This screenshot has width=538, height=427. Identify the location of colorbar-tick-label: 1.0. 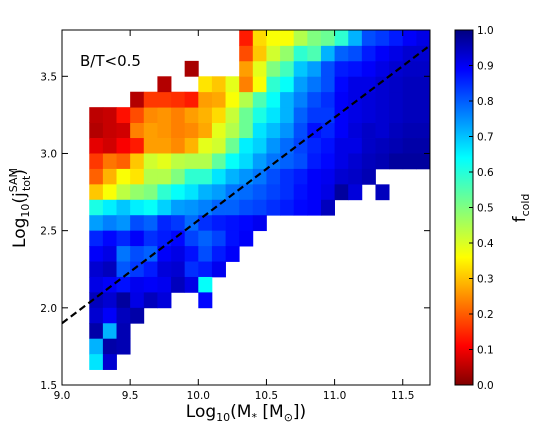
(485, 31).